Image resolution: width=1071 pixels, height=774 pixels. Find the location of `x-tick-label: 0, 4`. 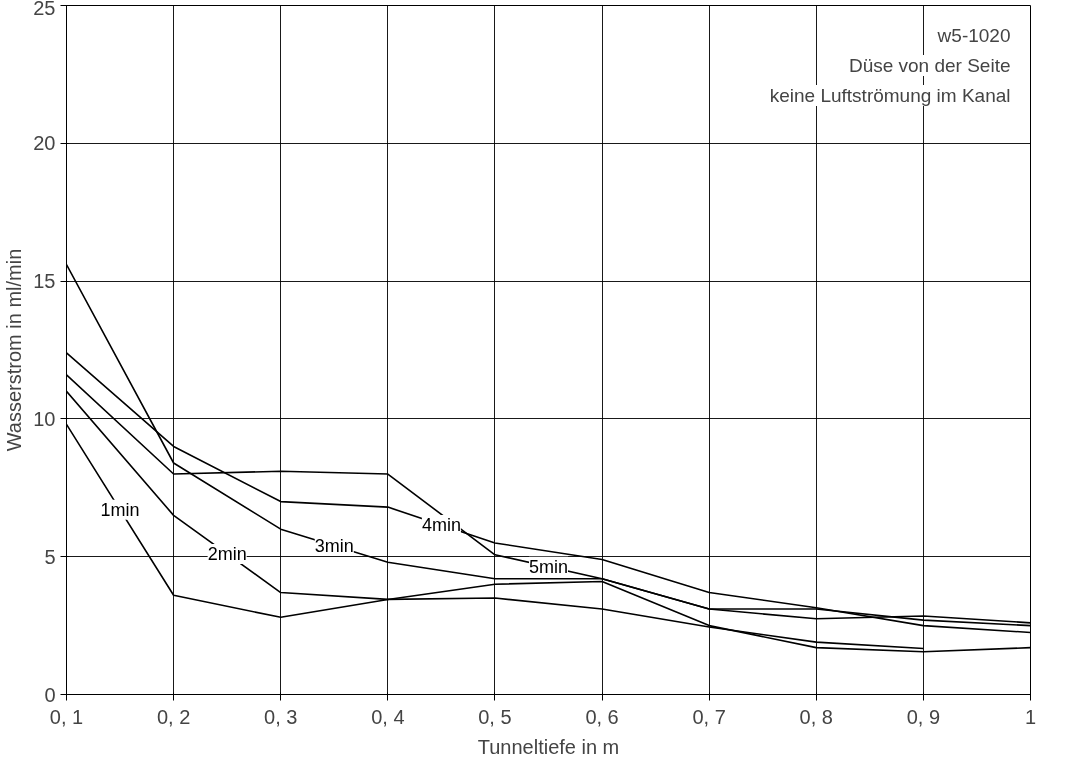

x-tick-label: 0, 4 is located at coordinates (388, 716).